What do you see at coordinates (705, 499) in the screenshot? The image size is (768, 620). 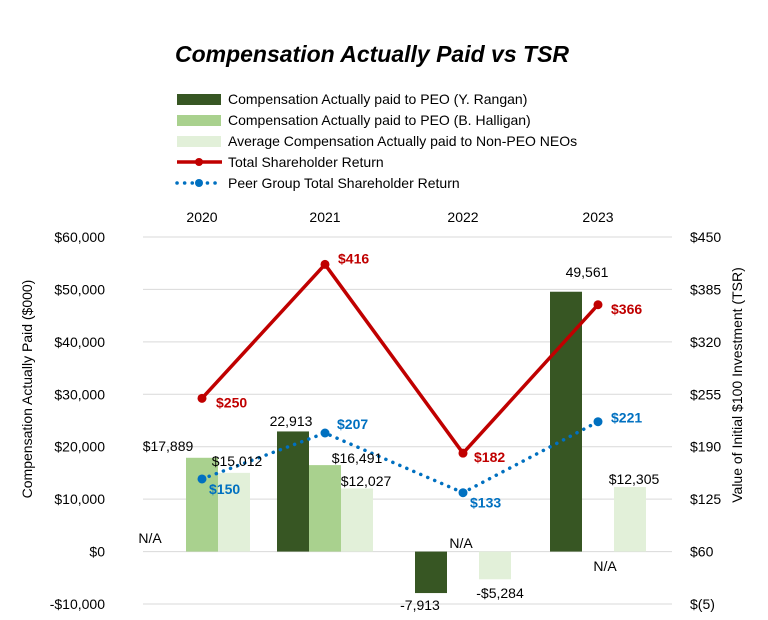 I see `y2-tick-label: $125` at bounding box center [705, 499].